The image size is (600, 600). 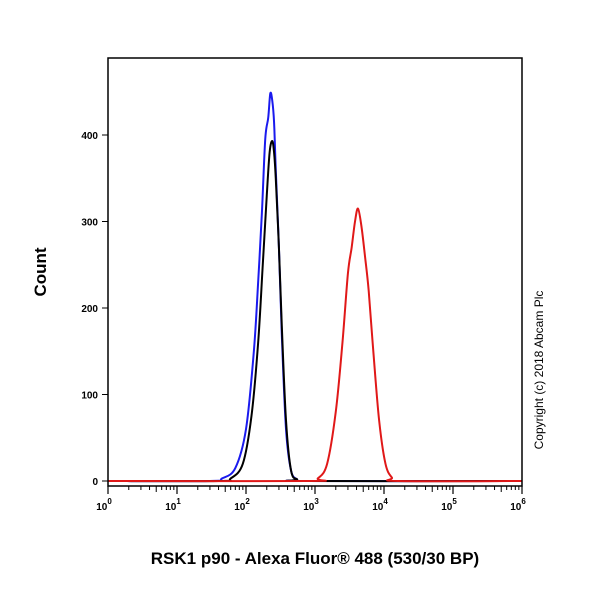 I want to click on y-axis-title: Count, so click(x=40, y=271).